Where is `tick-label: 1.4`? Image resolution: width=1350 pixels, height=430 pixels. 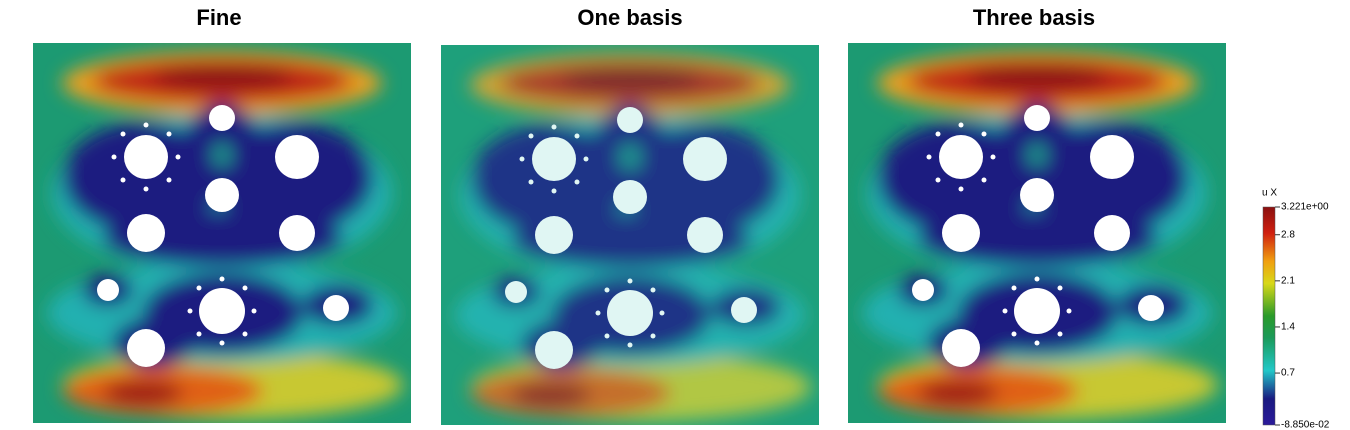
tick-label: 1.4 is located at coordinates (1288, 327).